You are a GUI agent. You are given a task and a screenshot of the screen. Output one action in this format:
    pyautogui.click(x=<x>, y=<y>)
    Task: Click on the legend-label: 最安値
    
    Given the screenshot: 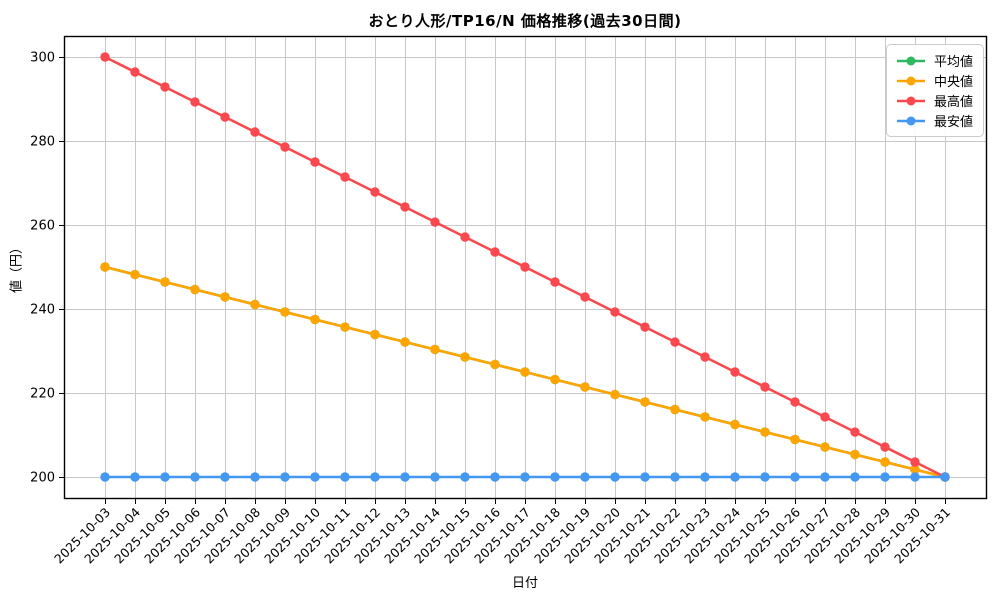 What is the action you would take?
    pyautogui.click(x=954, y=122)
    